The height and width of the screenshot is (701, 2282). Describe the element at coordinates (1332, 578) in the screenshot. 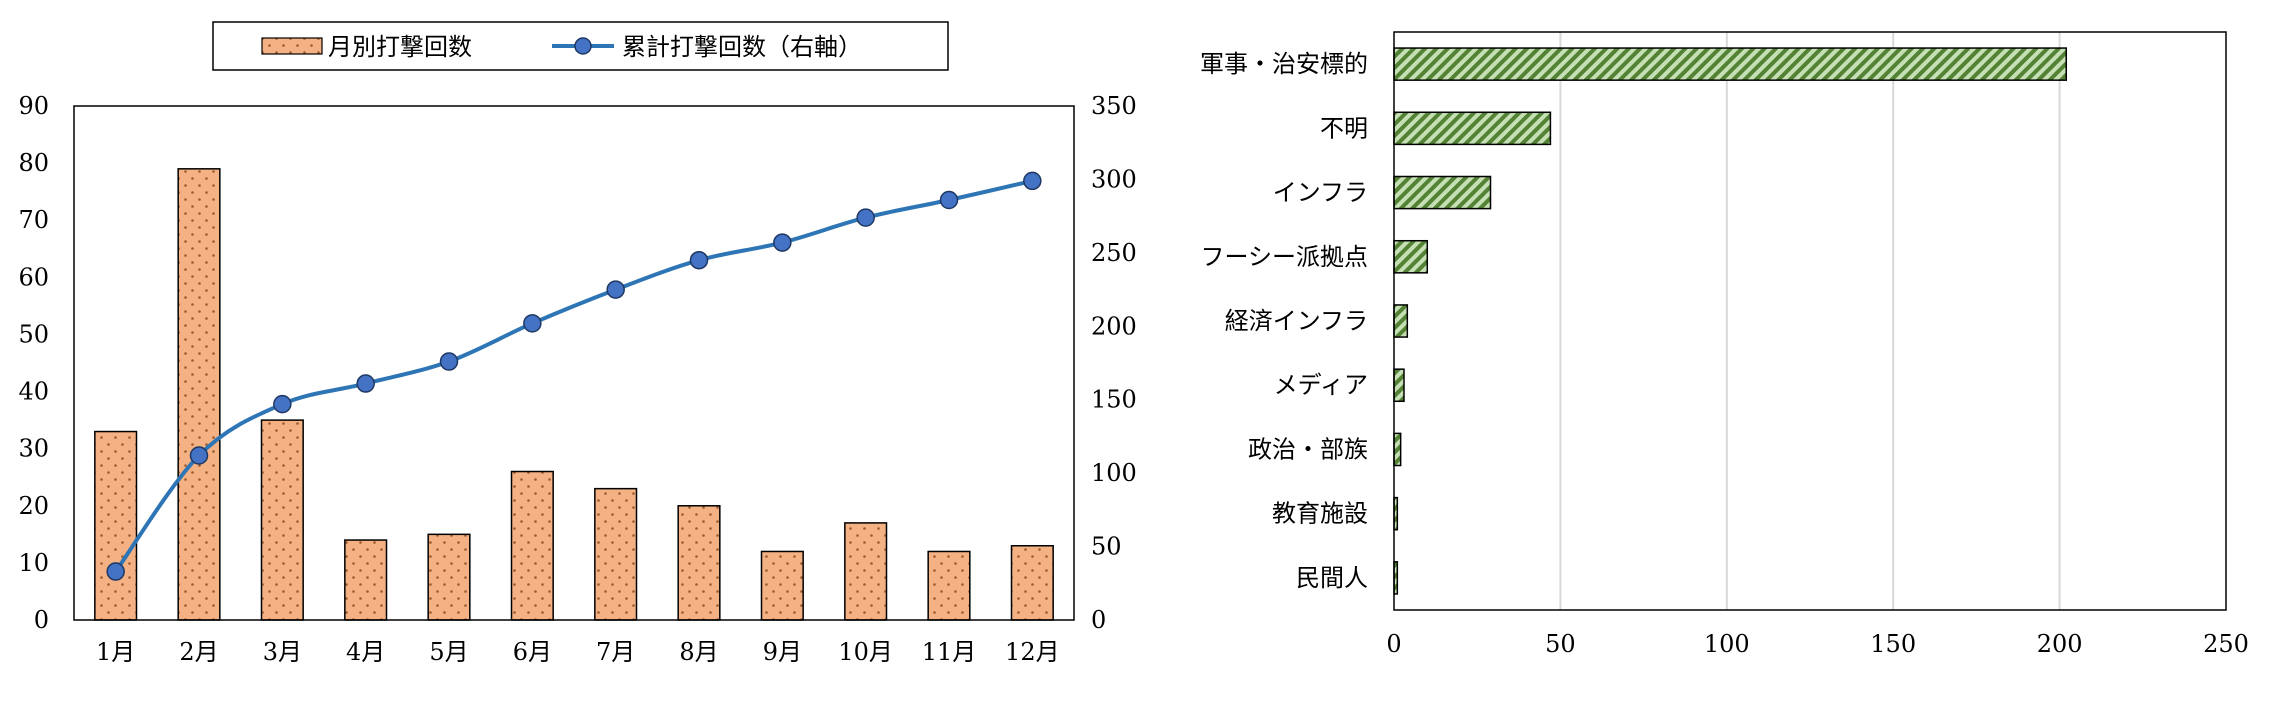

I see `category-label: 民間人` at that location.